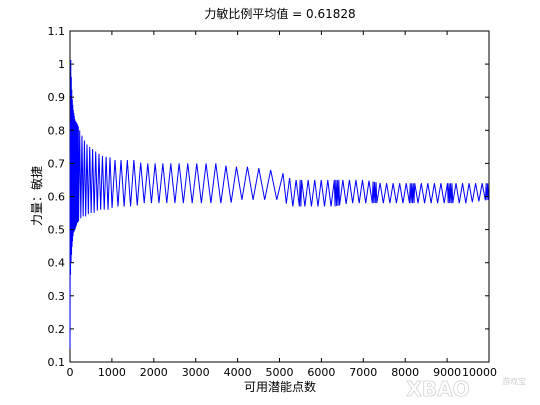 This screenshot has height=405, width=540. What do you see at coordinates (437, 389) in the screenshot?
I see `watermark-text: XBAO` at bounding box center [437, 389].